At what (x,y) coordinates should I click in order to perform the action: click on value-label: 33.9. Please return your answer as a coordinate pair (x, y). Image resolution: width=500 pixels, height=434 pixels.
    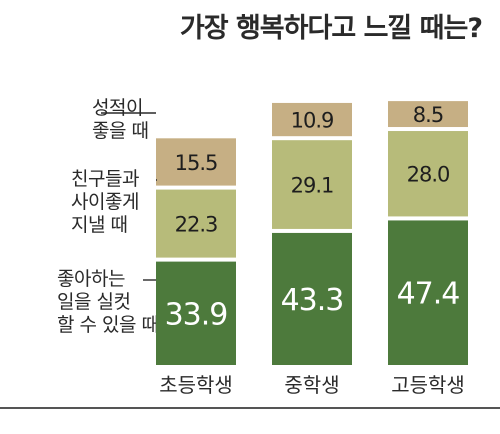
    Looking at the image, I should click on (196, 314).